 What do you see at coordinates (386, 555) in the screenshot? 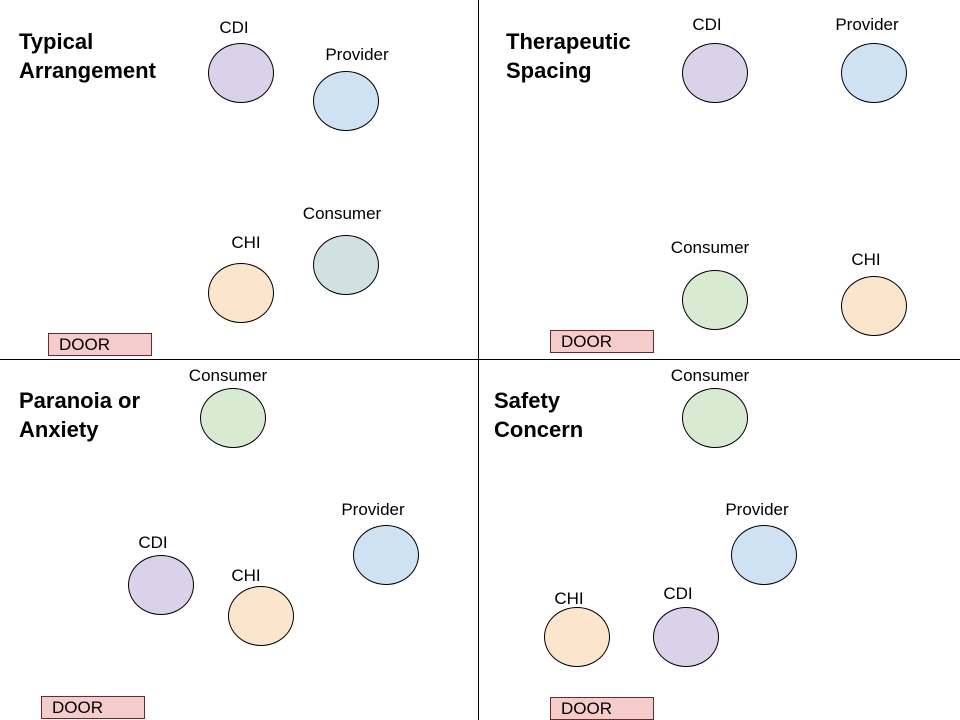
I see `q3-provider-circle` at bounding box center [386, 555].